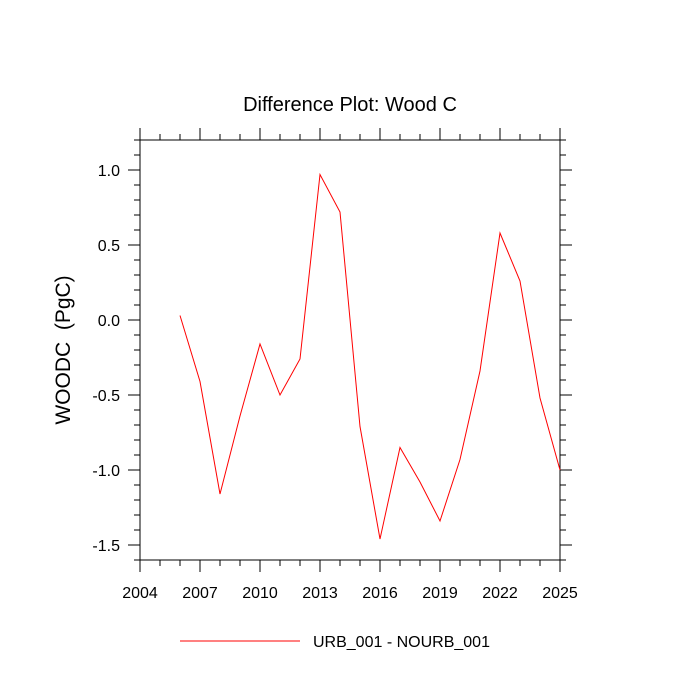  I want to click on x-tick-labels: 2004 2007 2010 2013 2016 2019 2022 2025, so click(350, 593).